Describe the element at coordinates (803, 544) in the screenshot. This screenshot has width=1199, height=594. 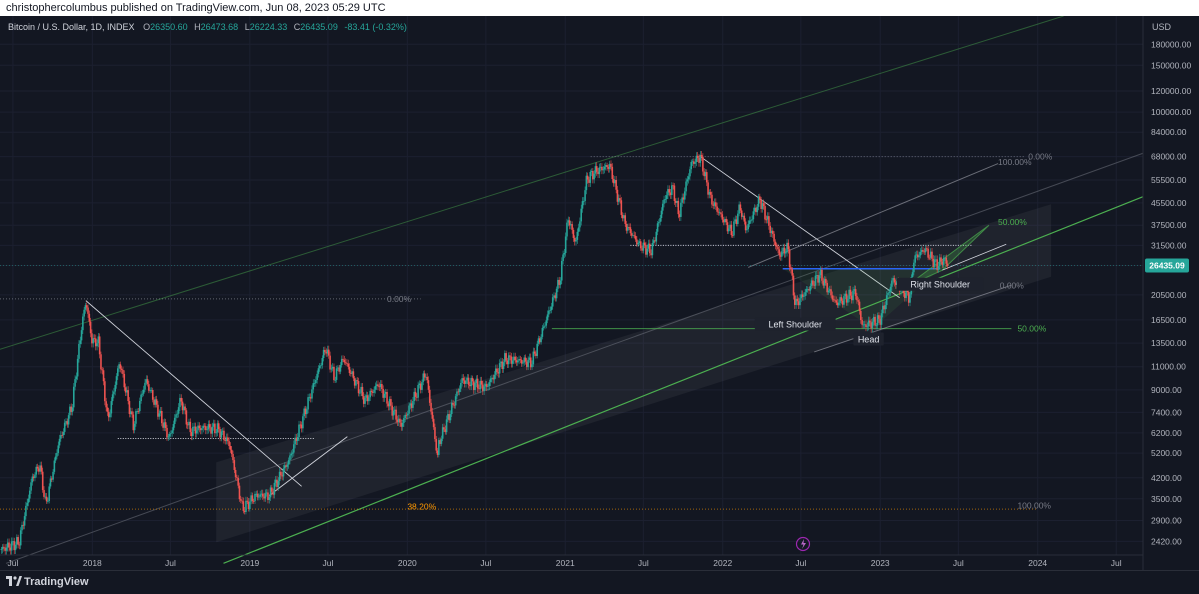
I see `lightning-icon` at that location.